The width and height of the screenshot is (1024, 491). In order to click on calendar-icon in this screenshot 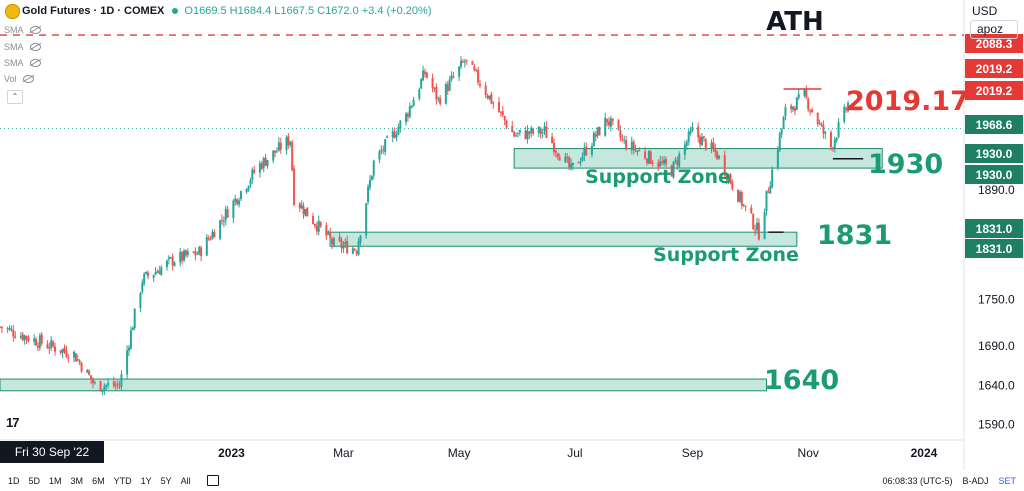, I will do `click(212, 480)`.